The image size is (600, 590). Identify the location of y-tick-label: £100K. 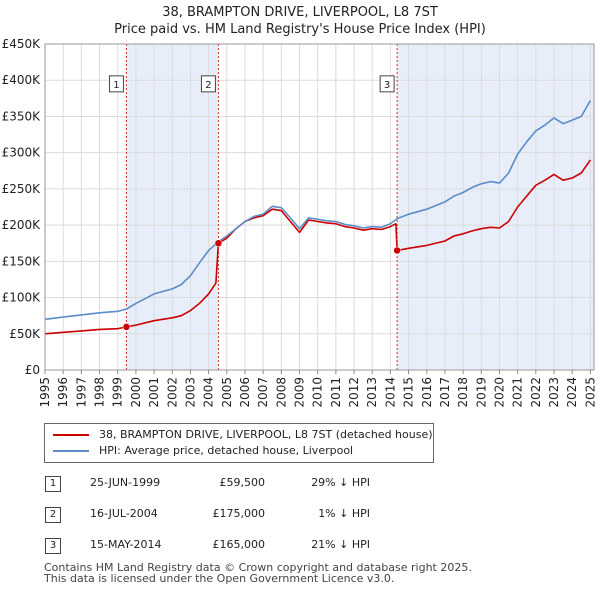
(22, 298).